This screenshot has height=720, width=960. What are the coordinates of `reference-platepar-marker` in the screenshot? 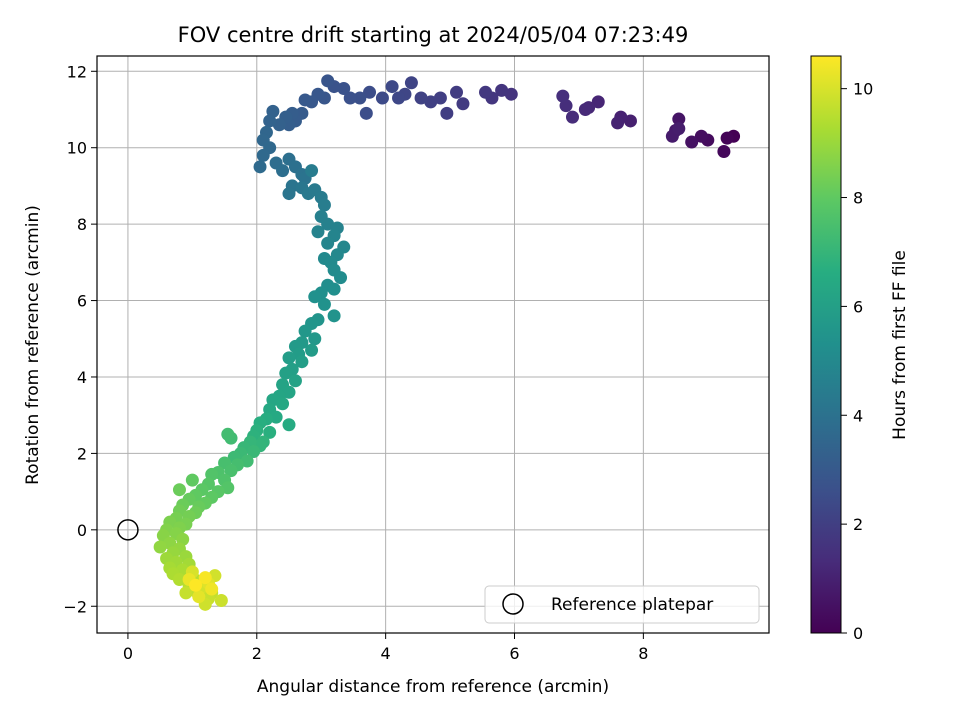 It's located at (128, 530).